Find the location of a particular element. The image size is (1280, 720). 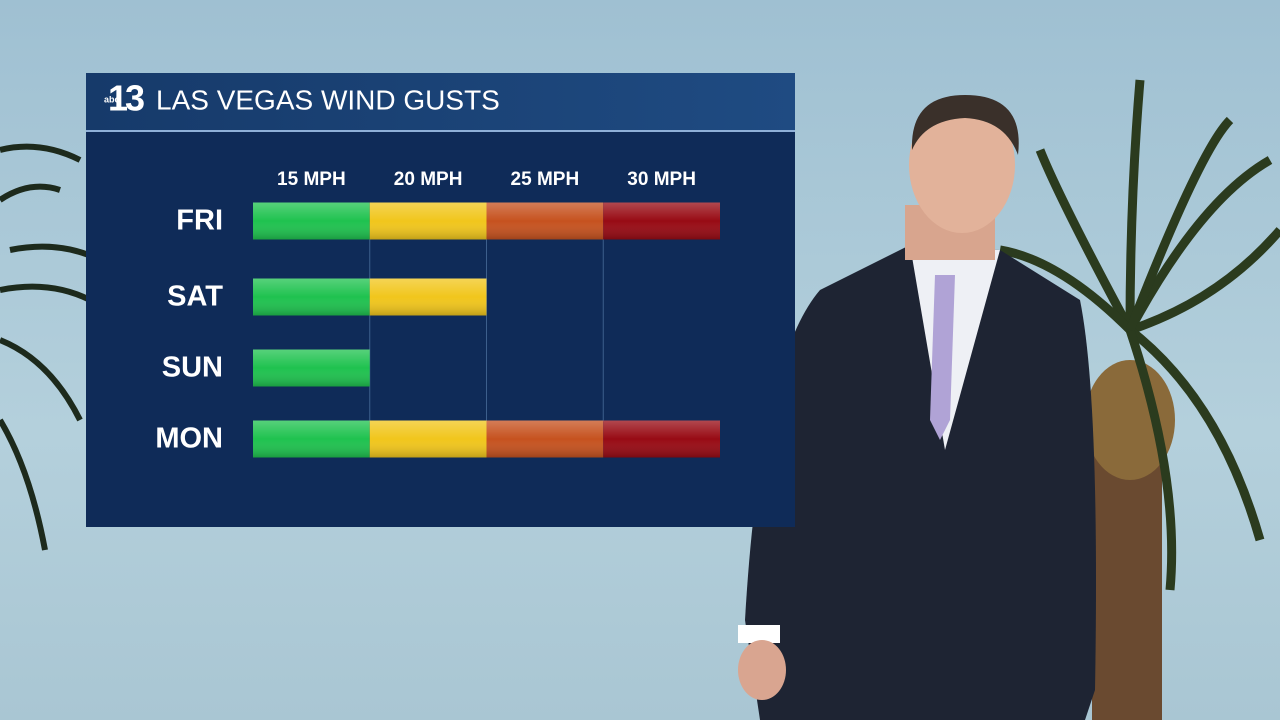

logo-channel: 13 is located at coordinates (126, 98).